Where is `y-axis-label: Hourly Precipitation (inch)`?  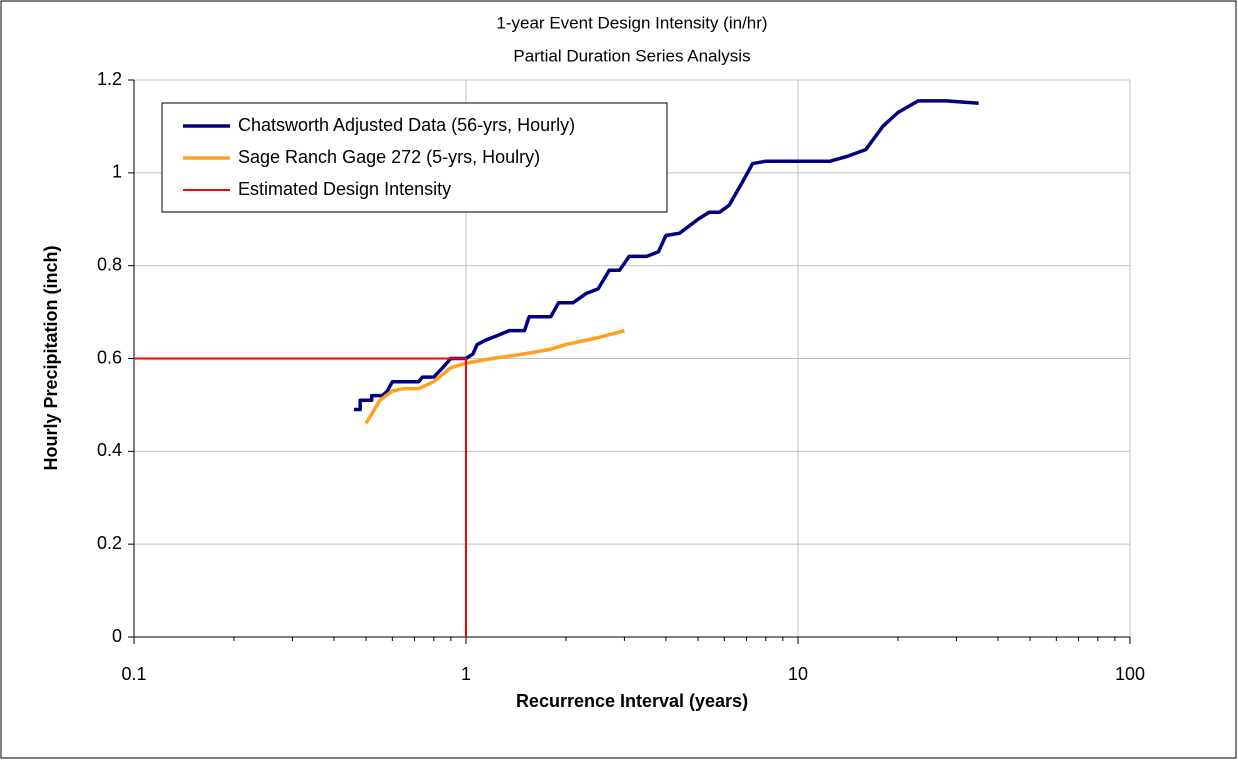
y-axis-label: Hourly Precipitation (inch) is located at coordinates (51, 357).